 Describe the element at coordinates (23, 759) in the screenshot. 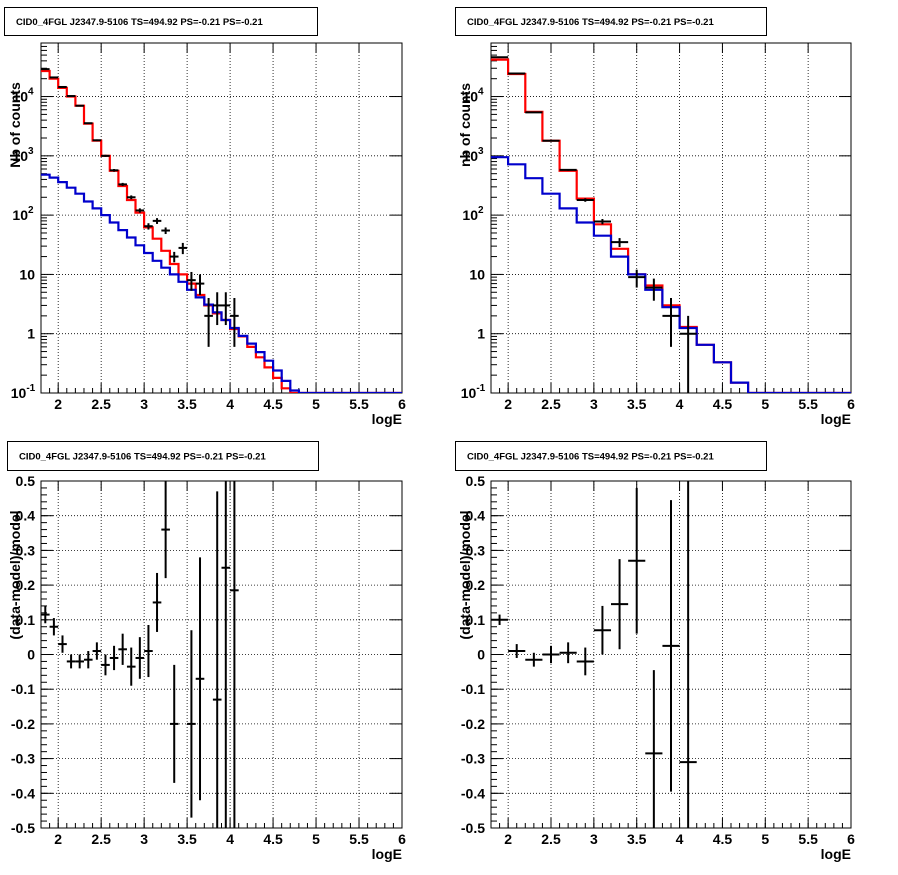

I see `y-tick-label: -0.3` at that location.